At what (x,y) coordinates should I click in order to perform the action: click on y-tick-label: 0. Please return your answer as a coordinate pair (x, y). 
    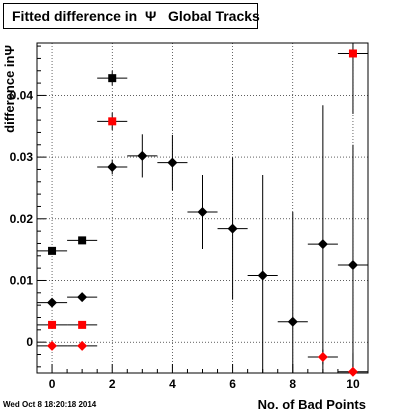
    Looking at the image, I should click on (29, 342).